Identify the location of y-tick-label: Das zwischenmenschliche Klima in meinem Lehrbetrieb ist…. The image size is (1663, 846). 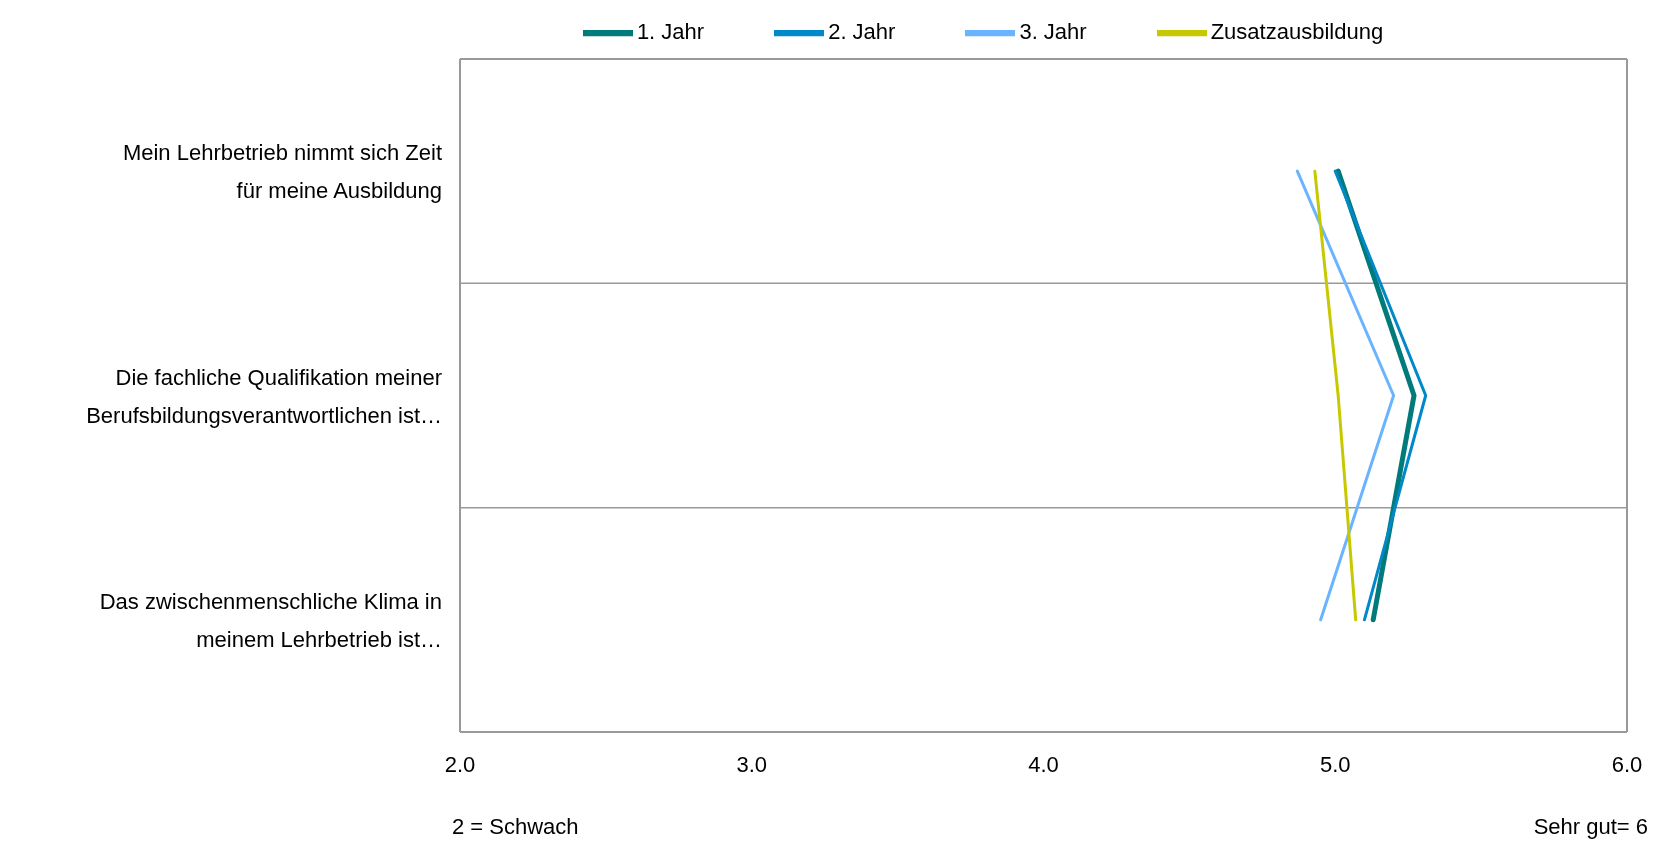
(270, 620).